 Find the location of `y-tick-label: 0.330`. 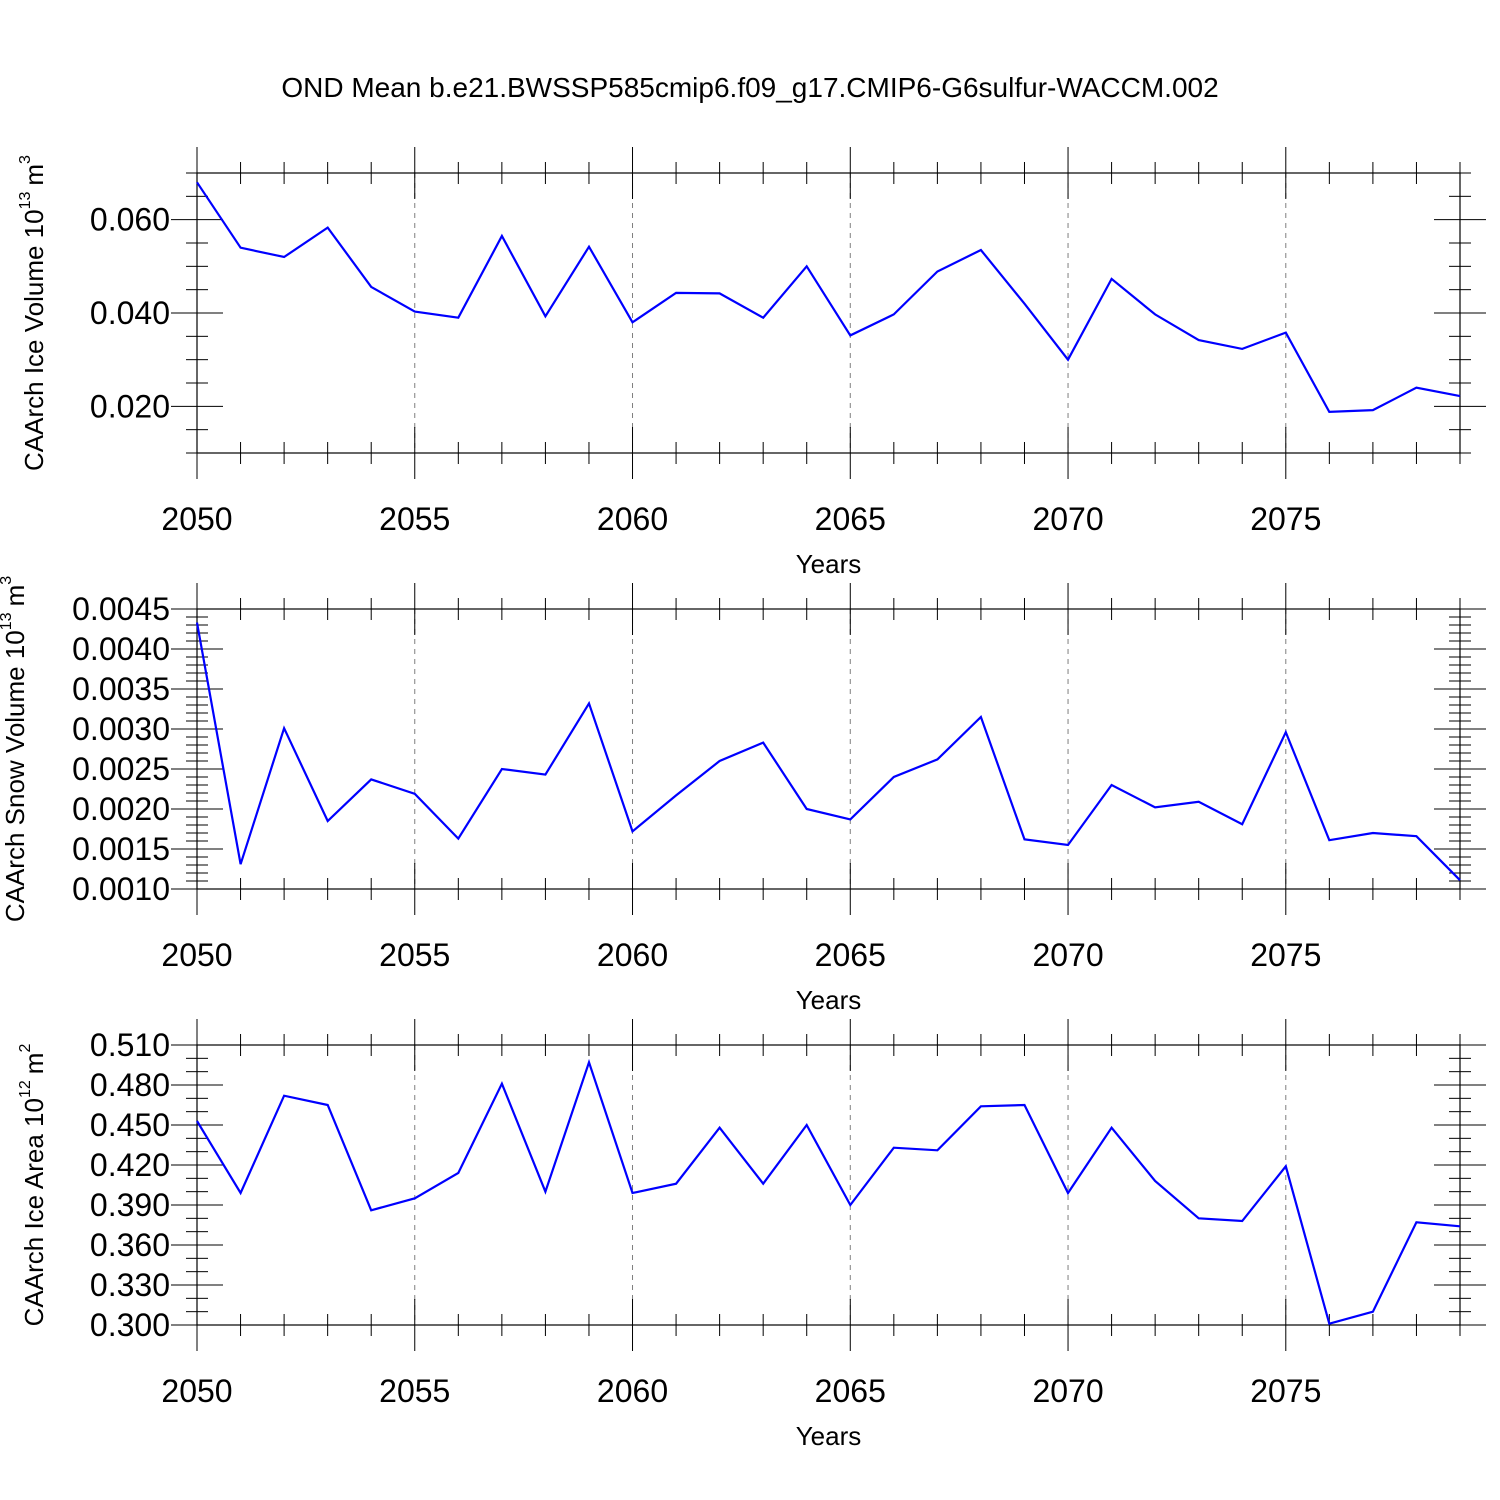

y-tick-label: 0.330 is located at coordinates (130, 1285).